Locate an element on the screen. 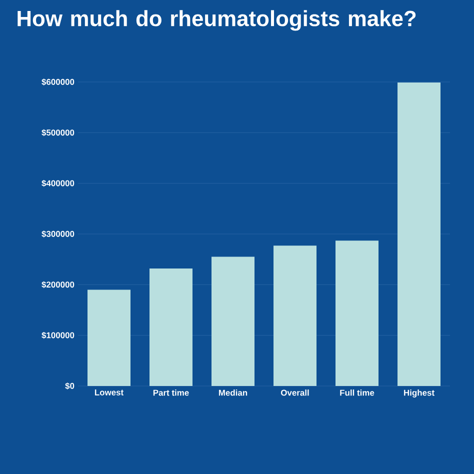 Image resolution: width=474 pixels, height=474 pixels. x-tick-label: Overall is located at coordinates (294, 393).